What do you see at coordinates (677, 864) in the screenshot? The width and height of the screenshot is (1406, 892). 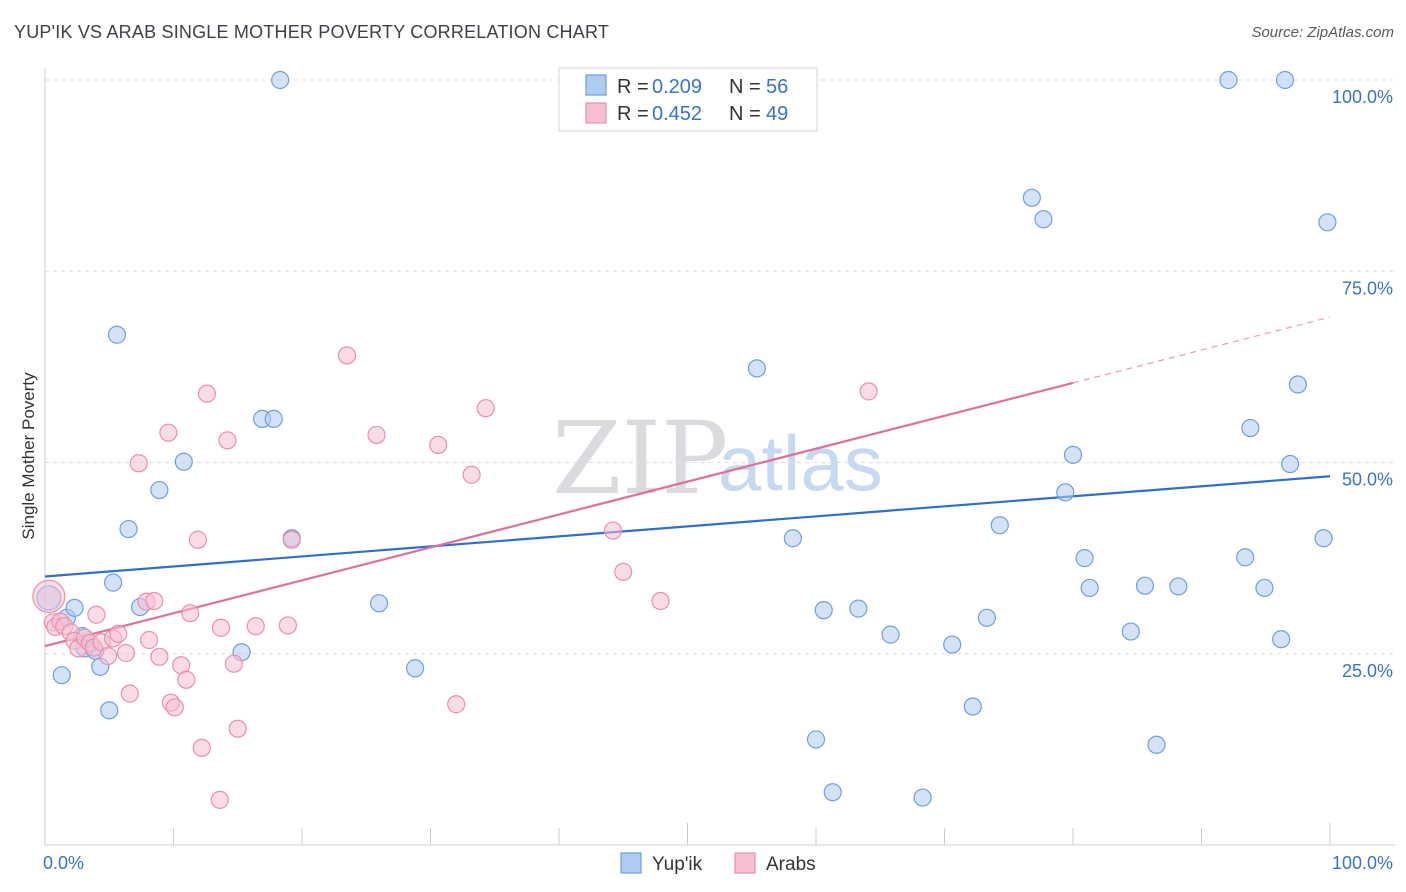 I see `bottom-legend-label-yupik: Yup'ik` at bounding box center [677, 864].